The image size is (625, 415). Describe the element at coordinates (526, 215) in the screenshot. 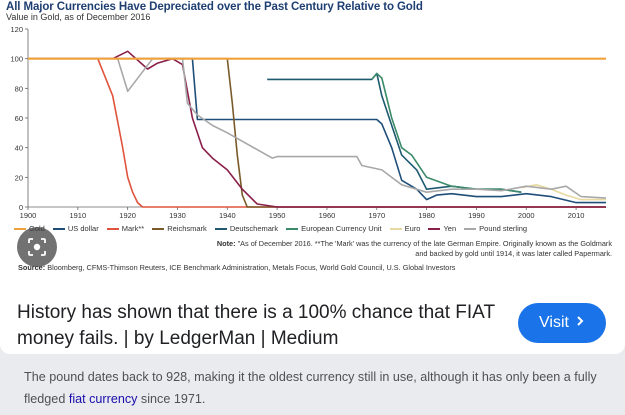

I see `x-tick-label: 2000` at that location.